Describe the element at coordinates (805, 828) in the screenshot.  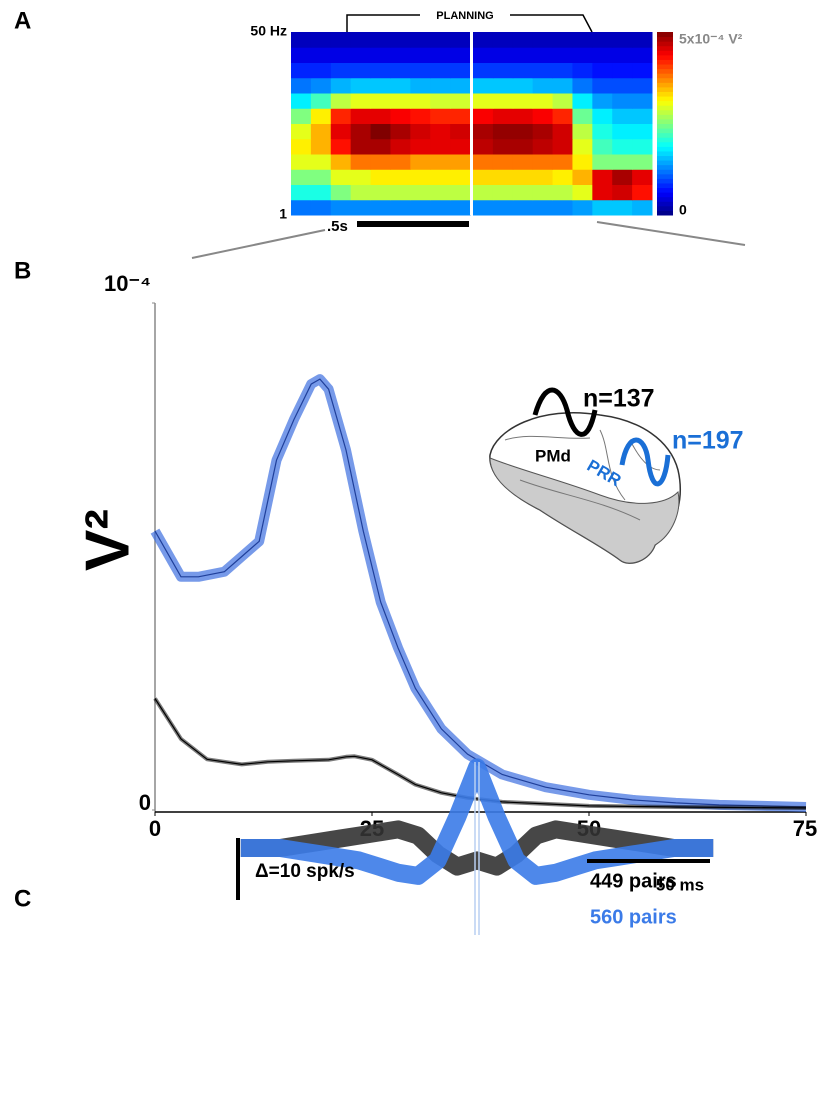
I see `x-tick-label: 75` at that location.